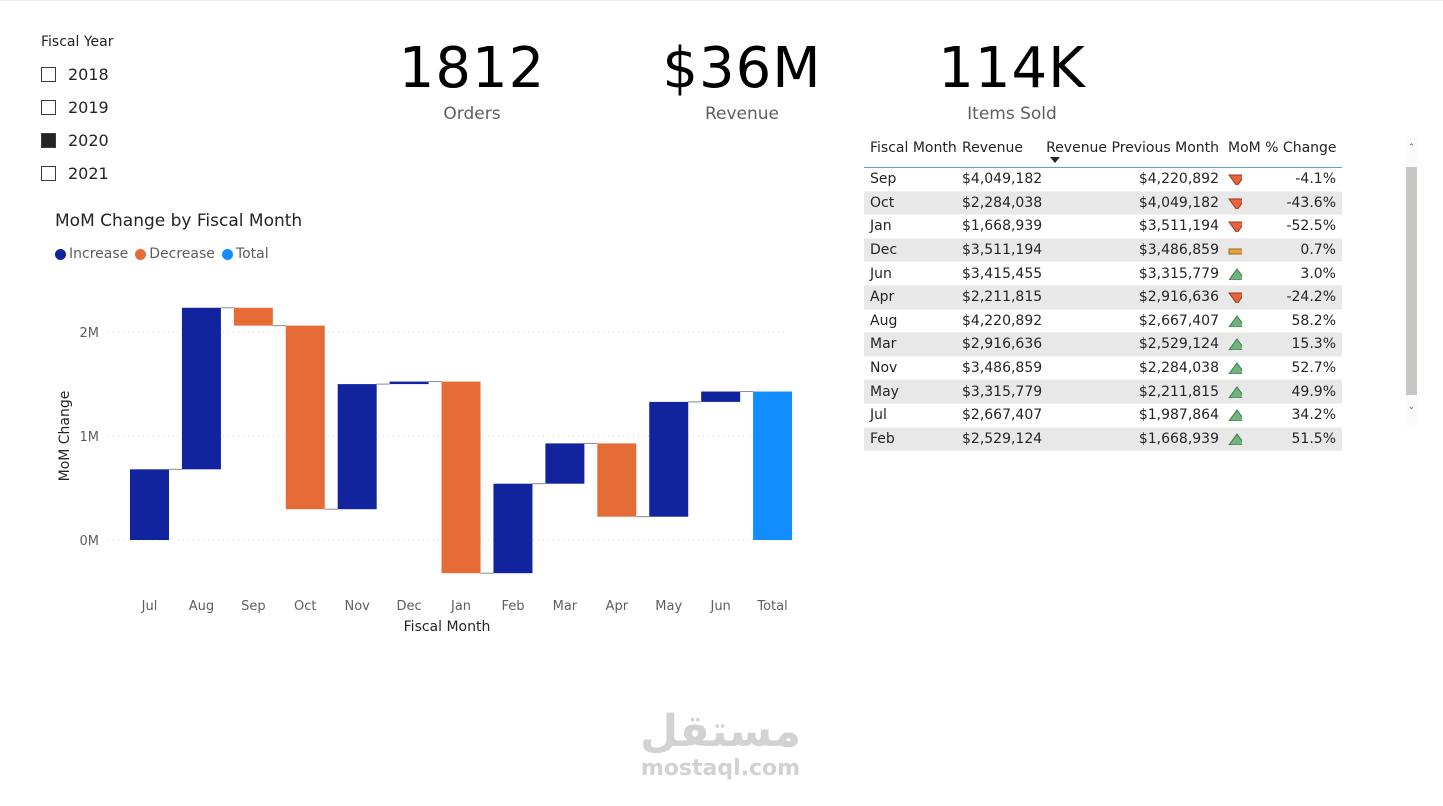 This screenshot has width=1443, height=806. What do you see at coordinates (721, 396) in the screenshot?
I see `bar-jun` at bounding box center [721, 396].